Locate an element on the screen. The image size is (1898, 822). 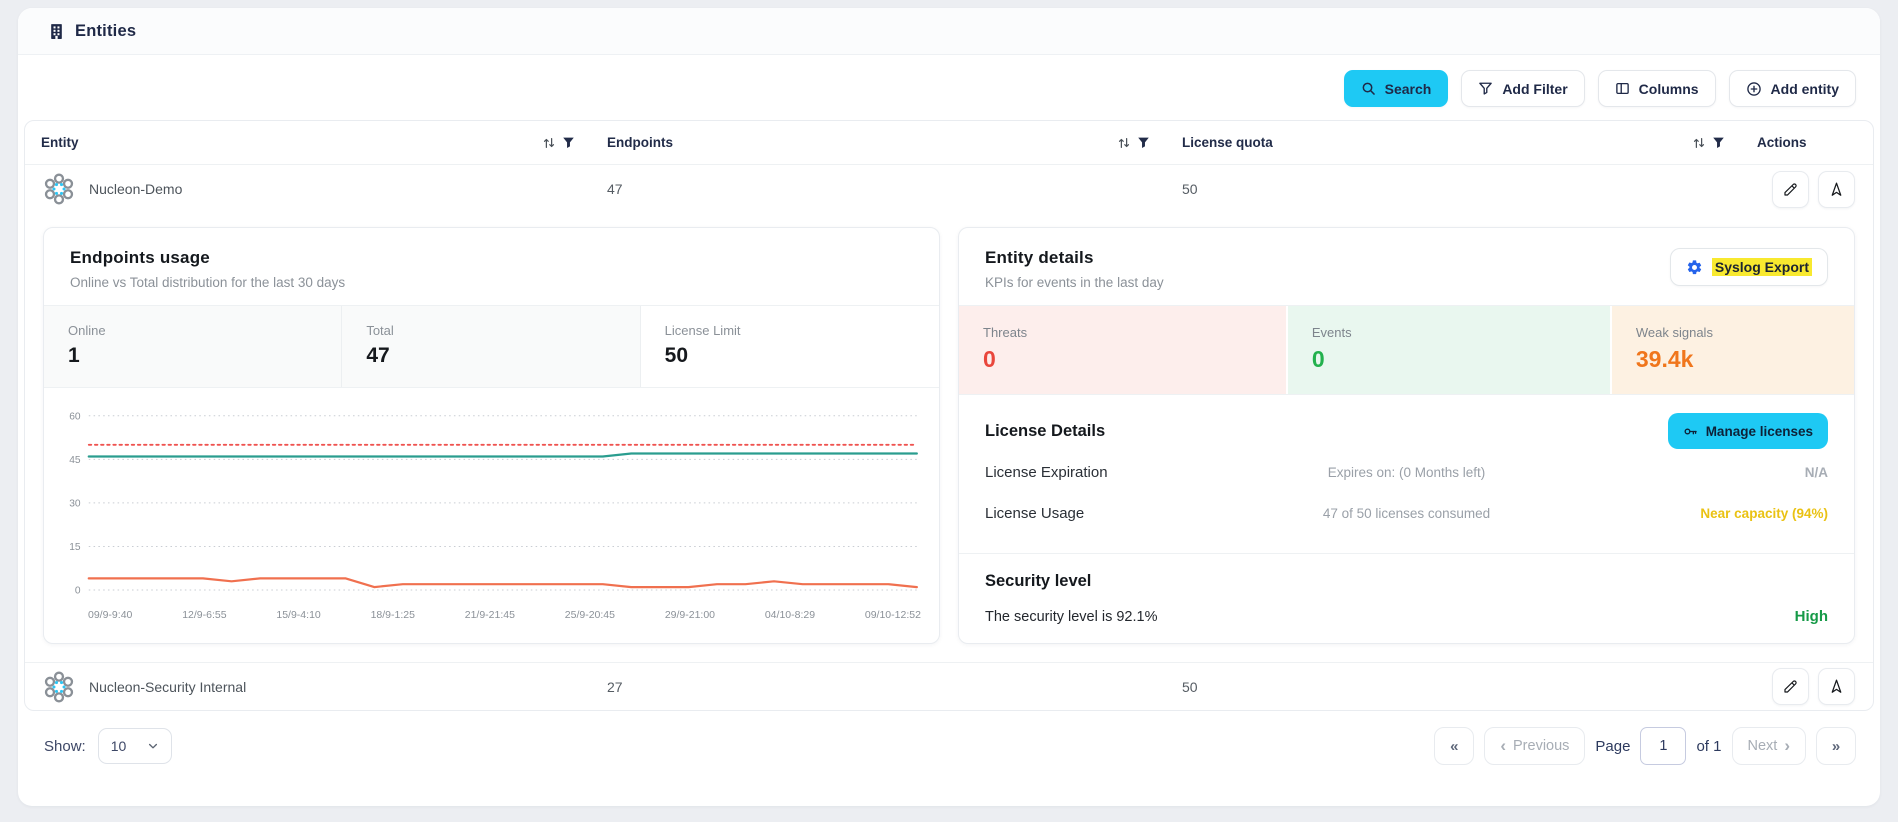
columns-button: Columns is located at coordinates (1656, 88).